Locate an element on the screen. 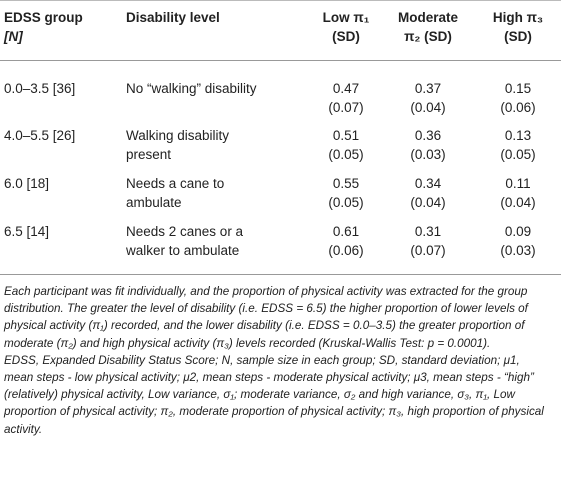 The image size is (561, 486). row-4-low-sd: (0.06) is located at coordinates (346, 250).